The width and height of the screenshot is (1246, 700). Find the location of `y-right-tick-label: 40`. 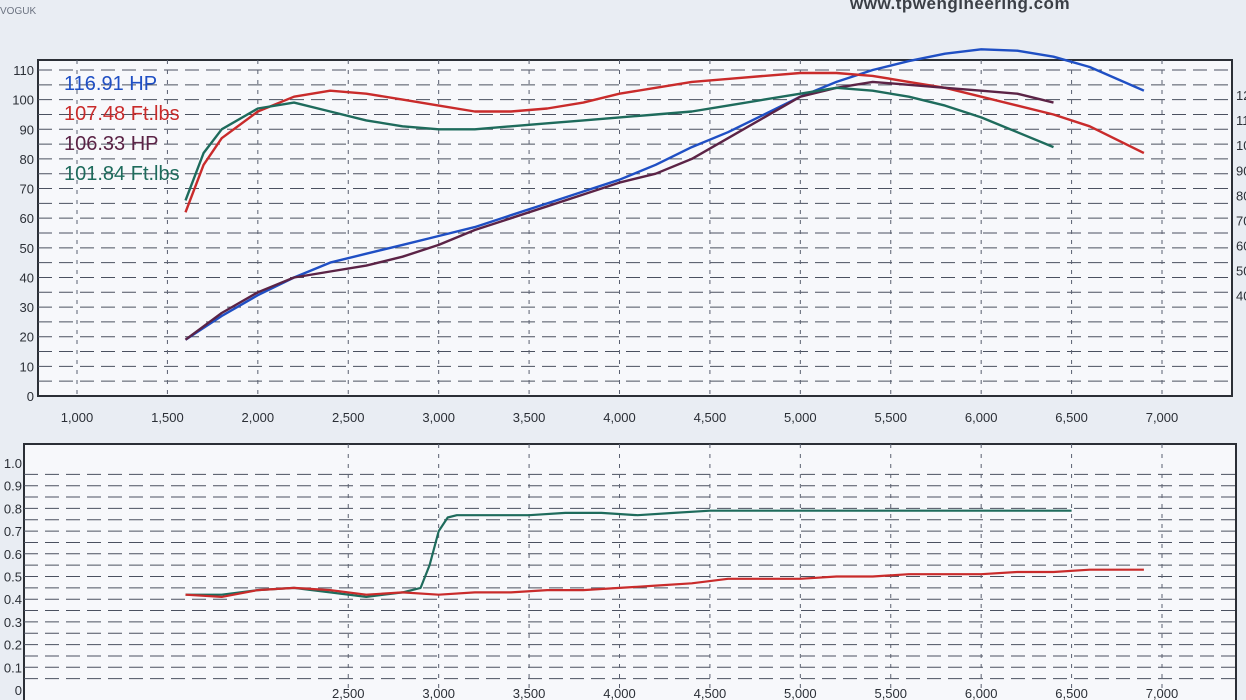

y-right-tick-label: 40 is located at coordinates (1241, 296).